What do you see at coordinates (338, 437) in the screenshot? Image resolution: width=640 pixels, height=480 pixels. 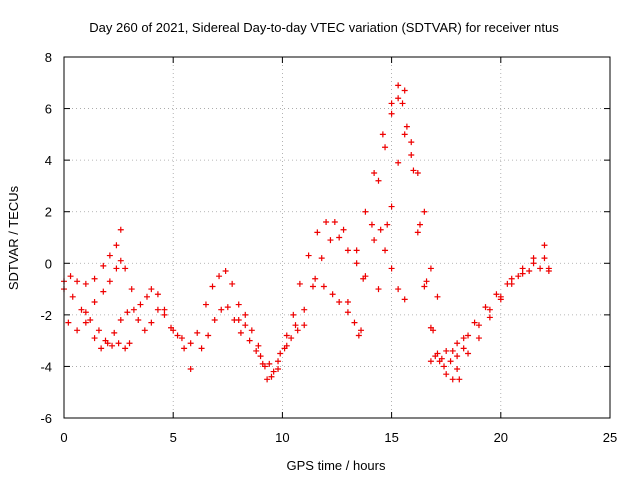 I see `x-tick-labels: 0 5 10 15 20 25` at bounding box center [338, 437].